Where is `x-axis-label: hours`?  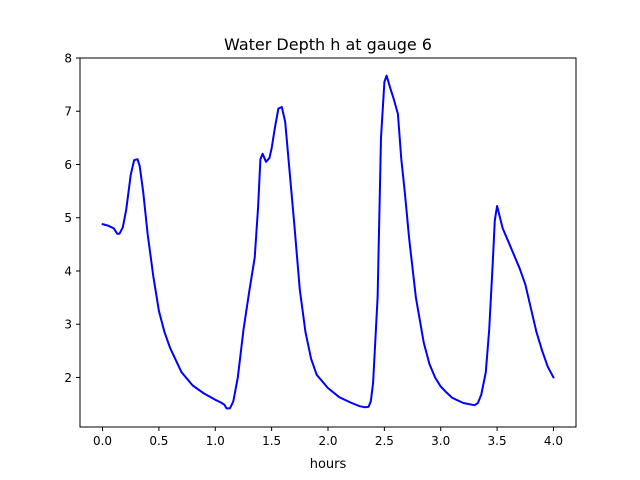
x-axis-label: hours is located at coordinates (328, 464).